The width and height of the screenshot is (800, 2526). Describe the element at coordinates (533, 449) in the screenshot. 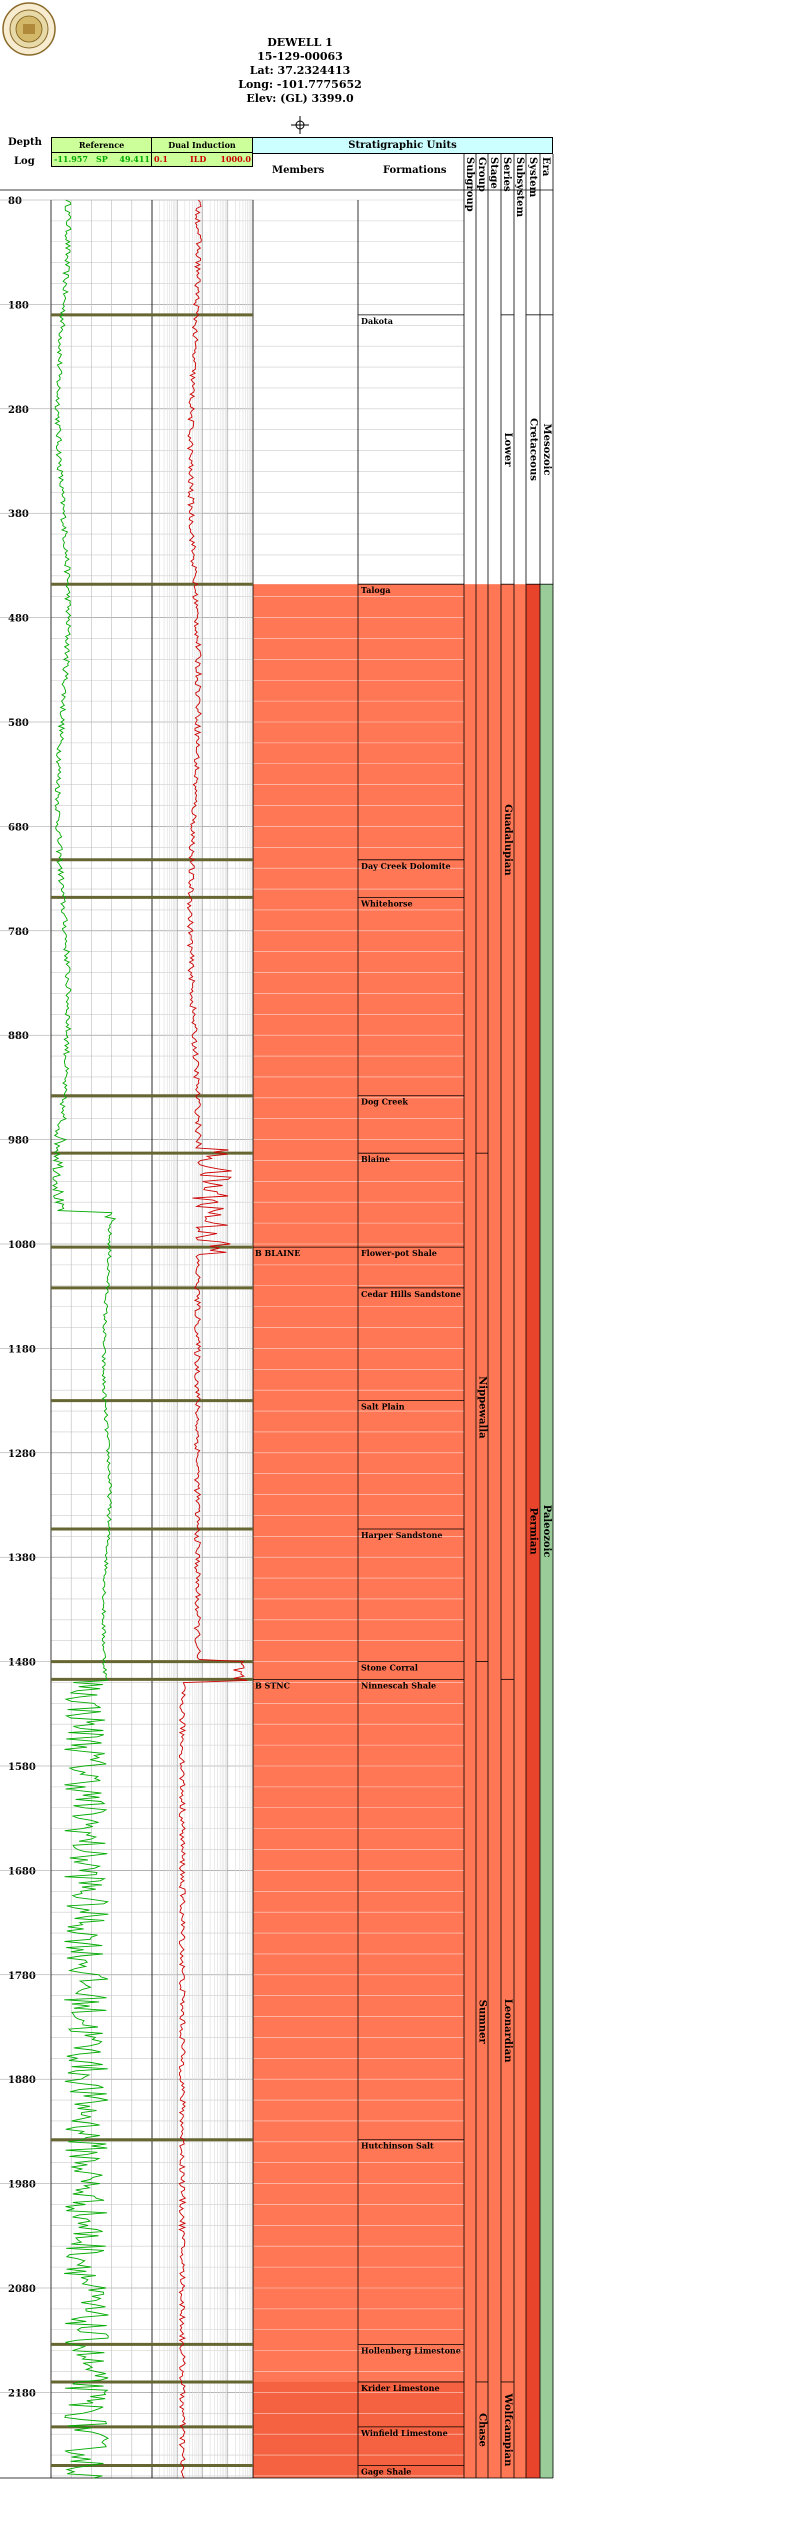

I see `system-unit-label: Cretaceous` at that location.